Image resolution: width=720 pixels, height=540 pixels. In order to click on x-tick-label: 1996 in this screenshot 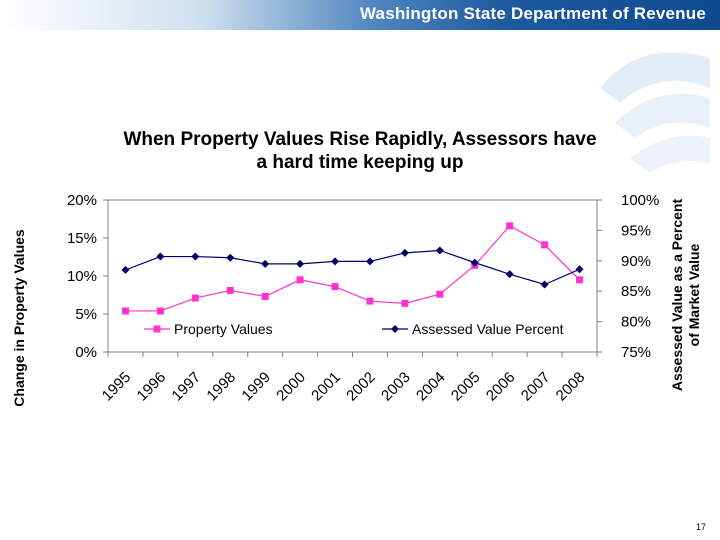, I will do `click(152, 387)`.